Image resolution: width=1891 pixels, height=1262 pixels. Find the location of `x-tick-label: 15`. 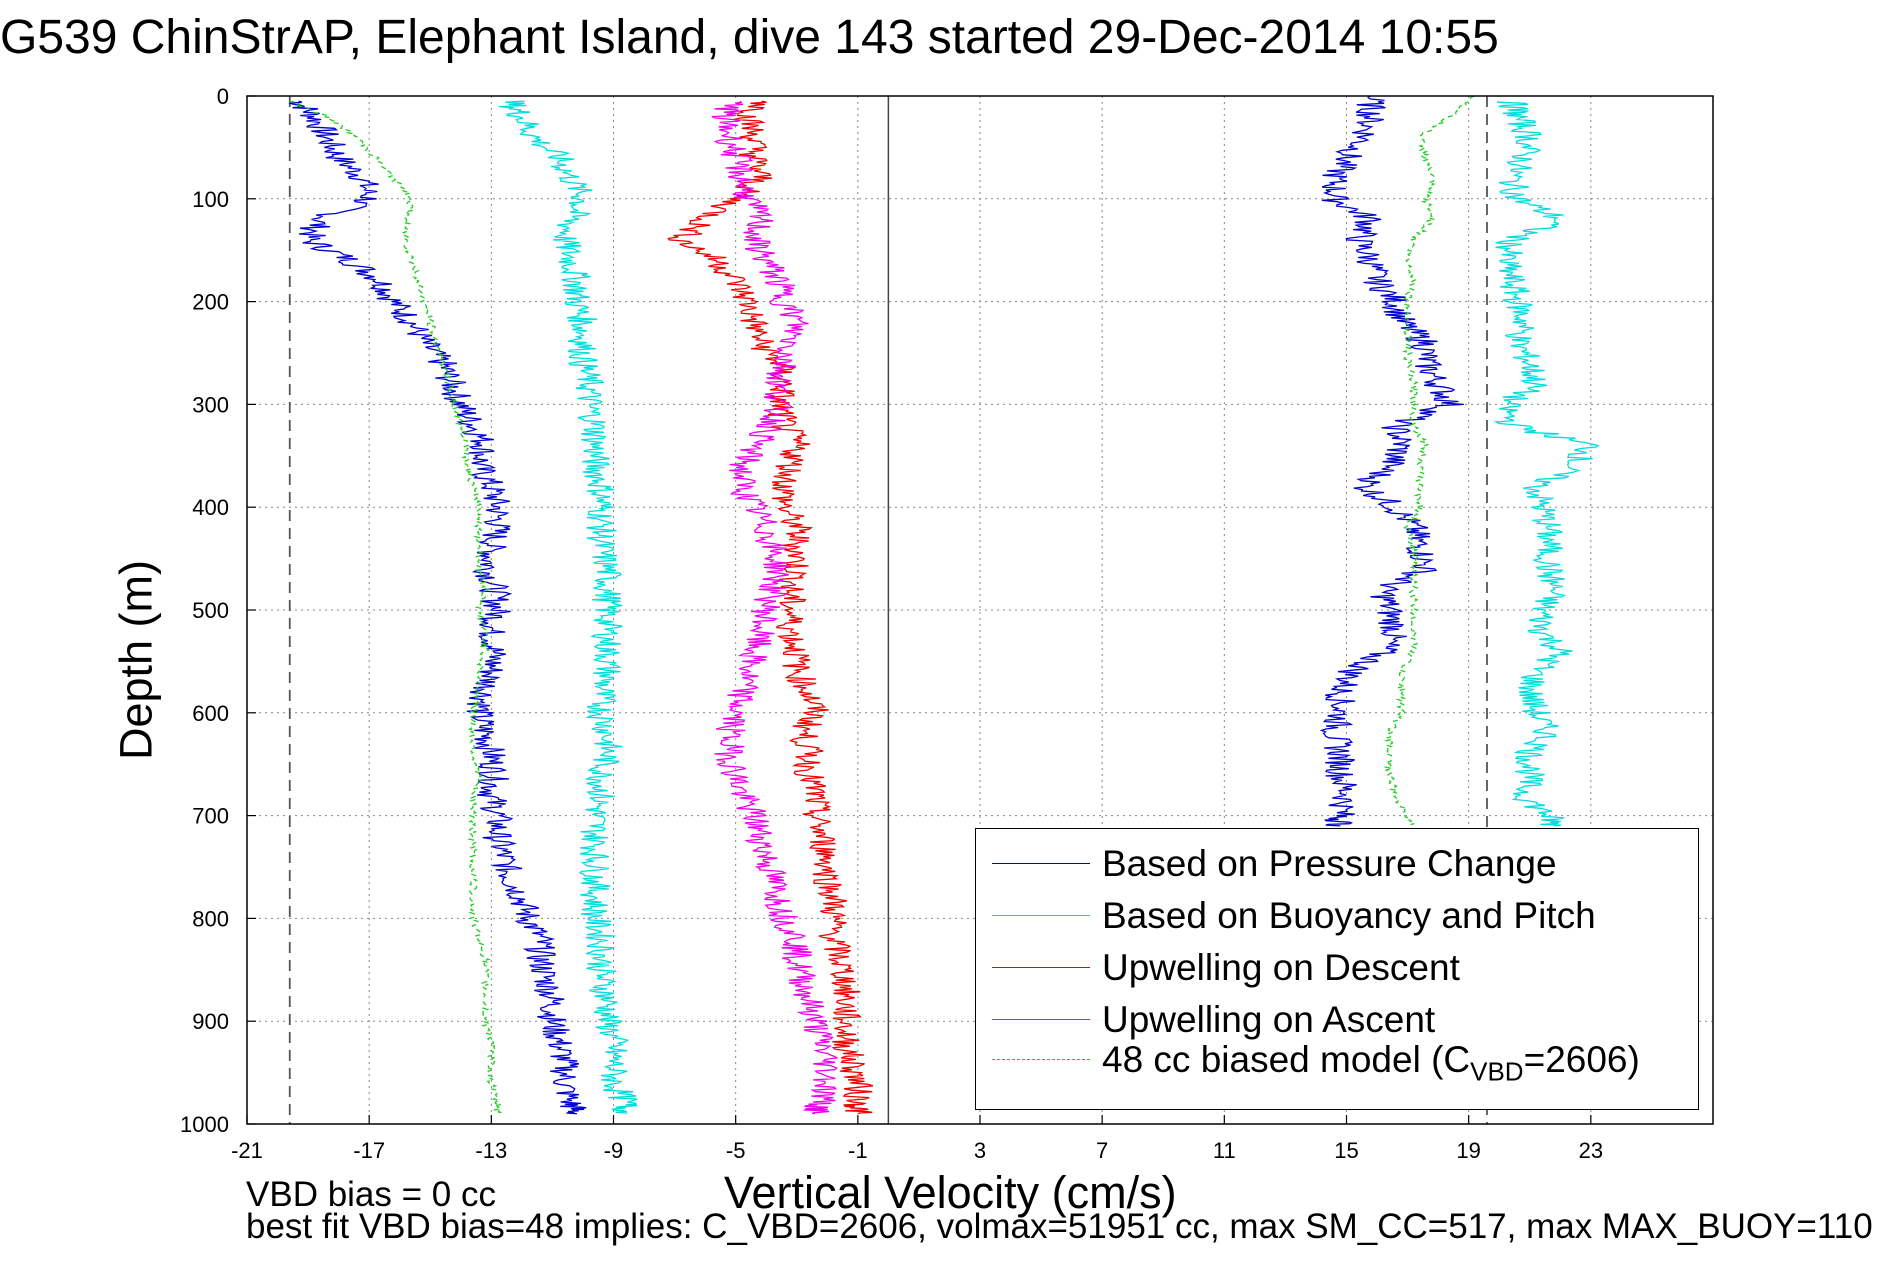

x-tick-label: 15 is located at coordinates (1346, 1150).